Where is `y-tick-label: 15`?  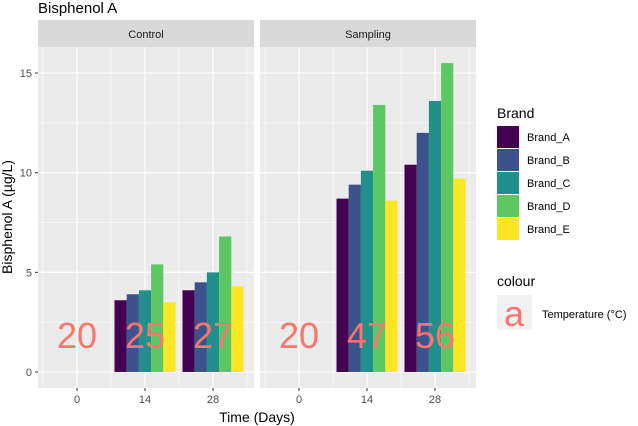 y-tick-label: 15 is located at coordinates (26, 74).